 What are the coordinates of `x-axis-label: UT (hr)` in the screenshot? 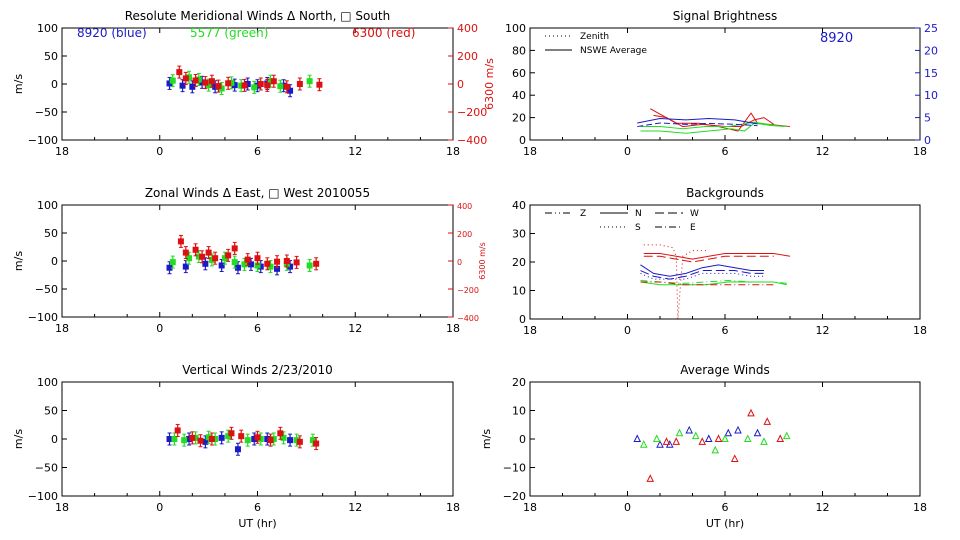 It's located at (257, 523).